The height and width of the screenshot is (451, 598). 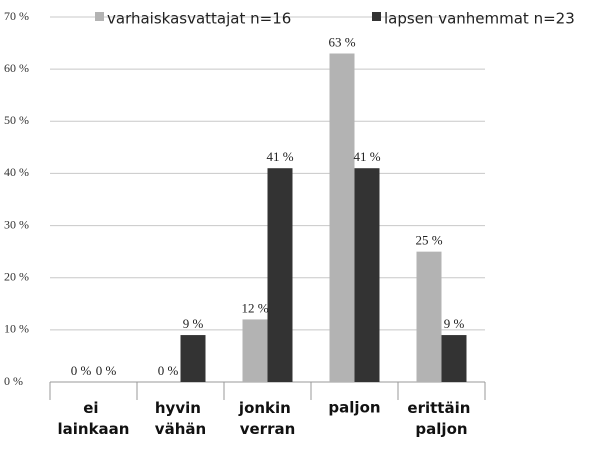 What do you see at coordinates (268, 429) in the screenshot?
I see `x-tick-label-line: verran` at bounding box center [268, 429].